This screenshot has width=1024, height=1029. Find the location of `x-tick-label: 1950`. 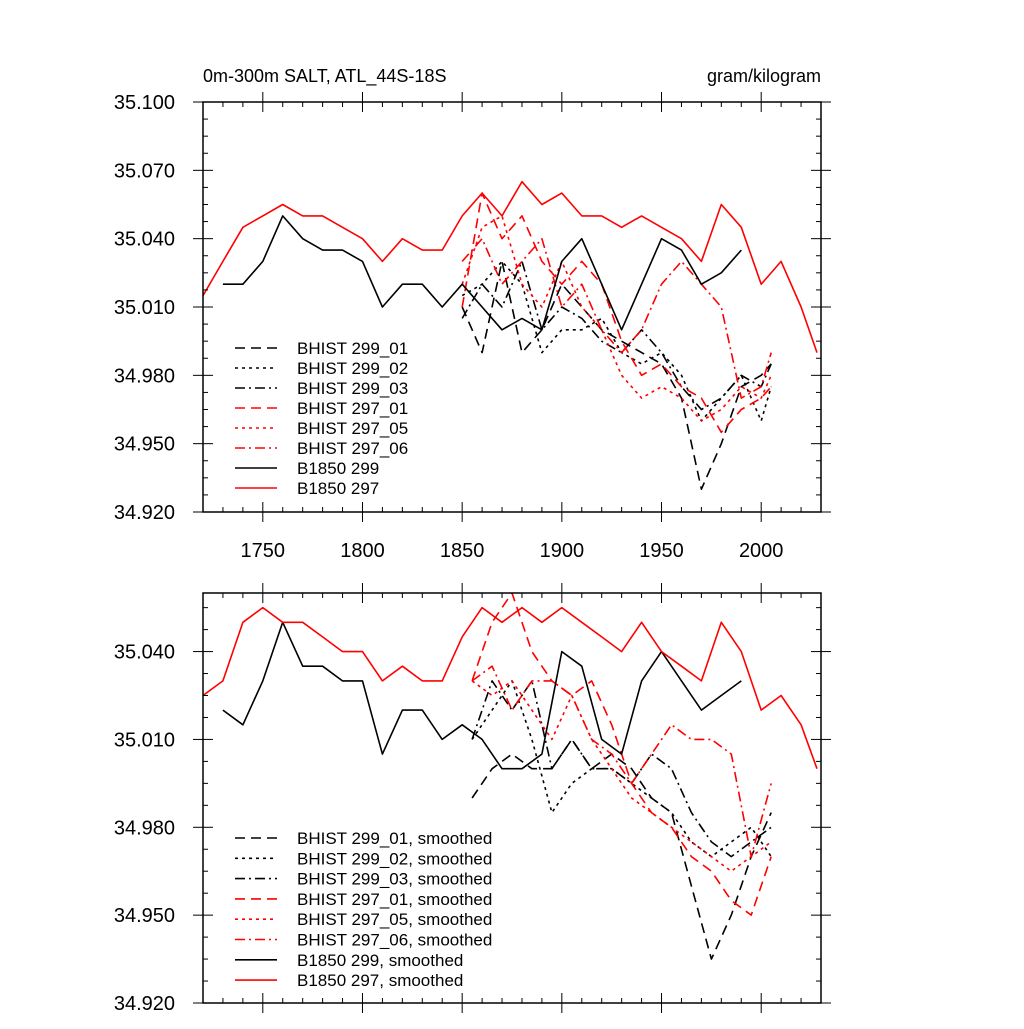

x-tick-label: 1950 is located at coordinates (661, 551).